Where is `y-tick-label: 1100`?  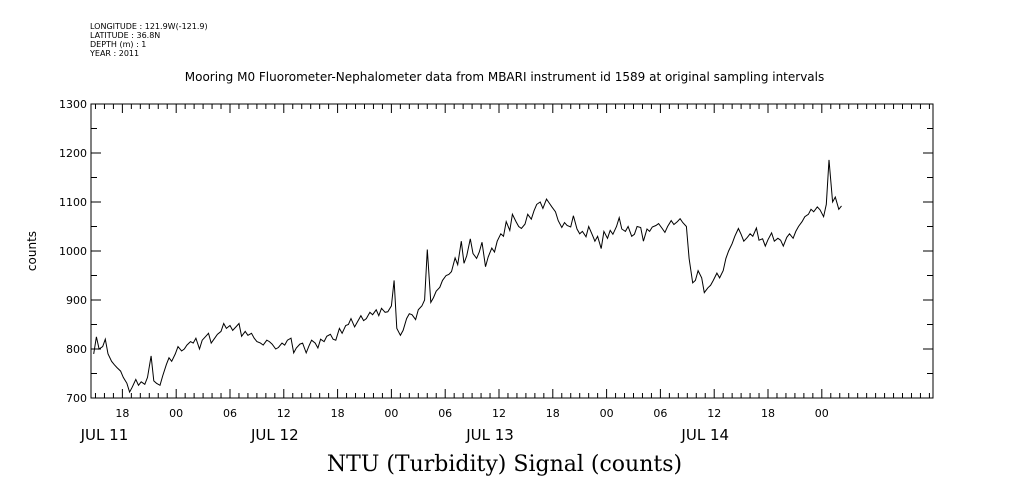
y-tick-label: 1100 is located at coordinates (73, 202).